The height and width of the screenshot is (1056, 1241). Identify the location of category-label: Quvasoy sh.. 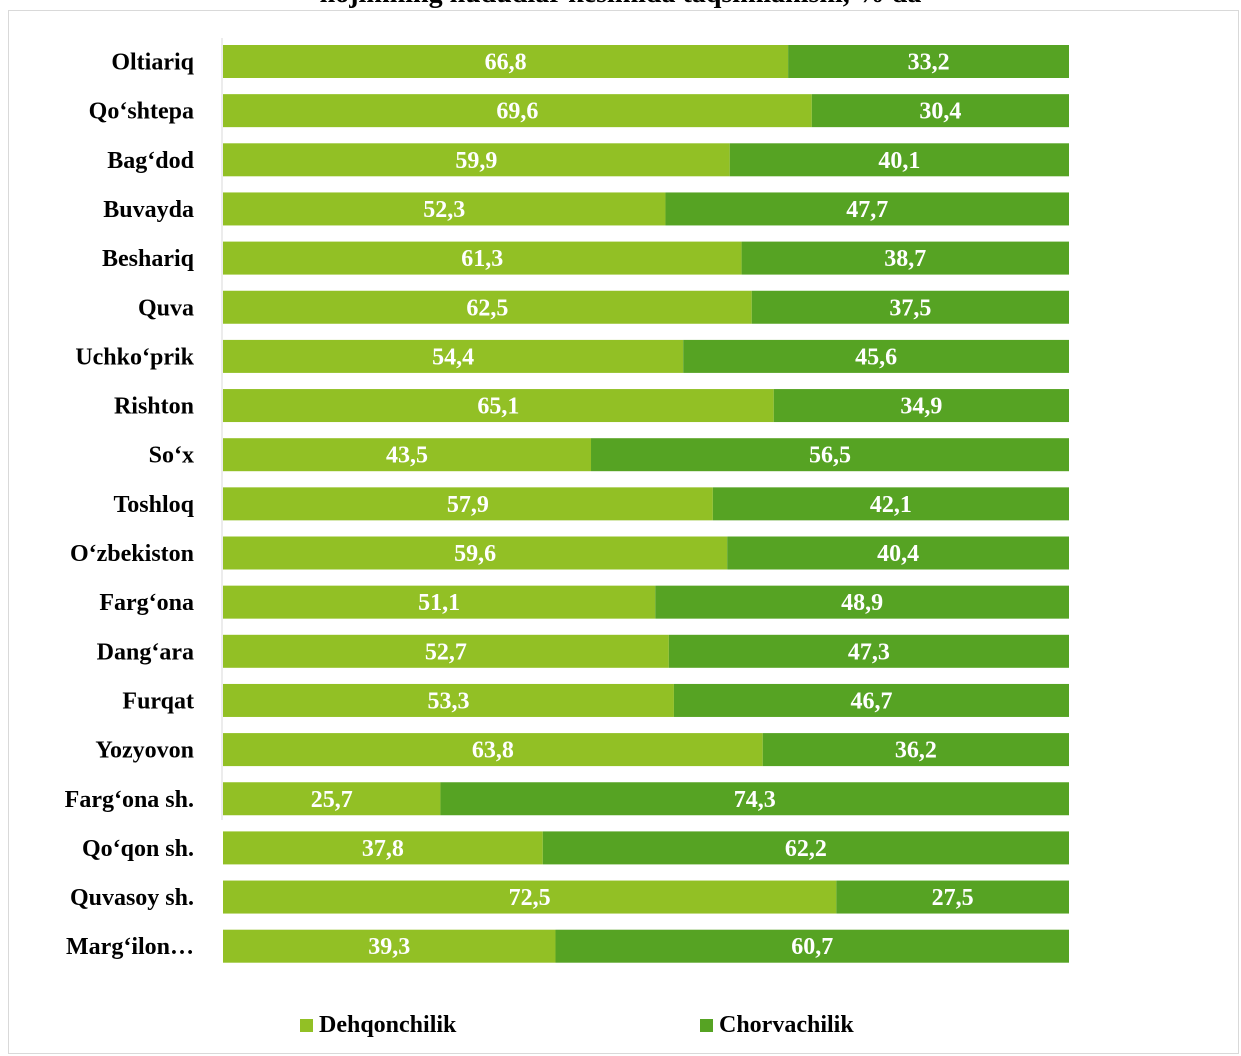
(132, 898).